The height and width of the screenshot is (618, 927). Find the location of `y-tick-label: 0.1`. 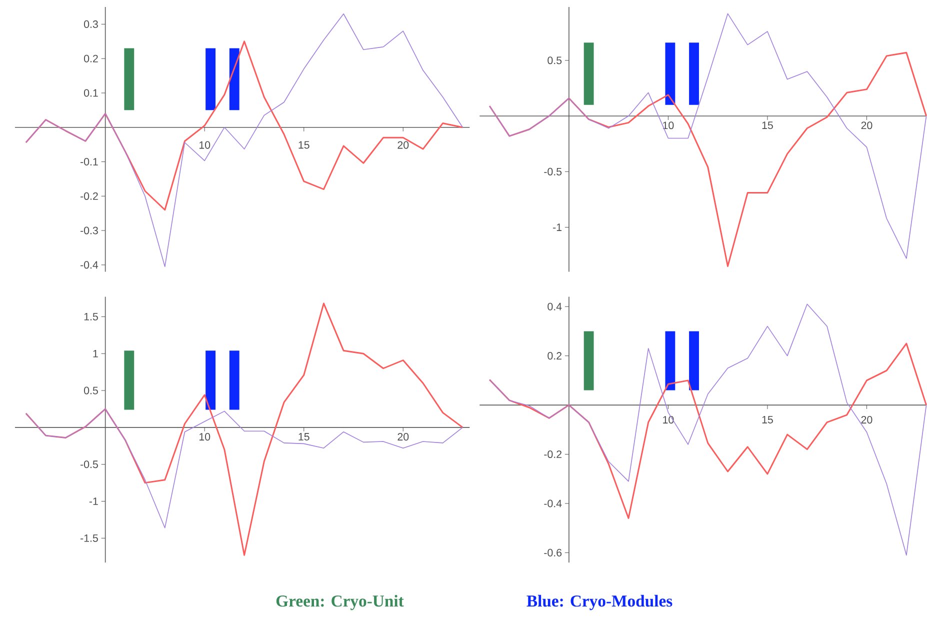

y-tick-label: 0.1 is located at coordinates (91, 93).